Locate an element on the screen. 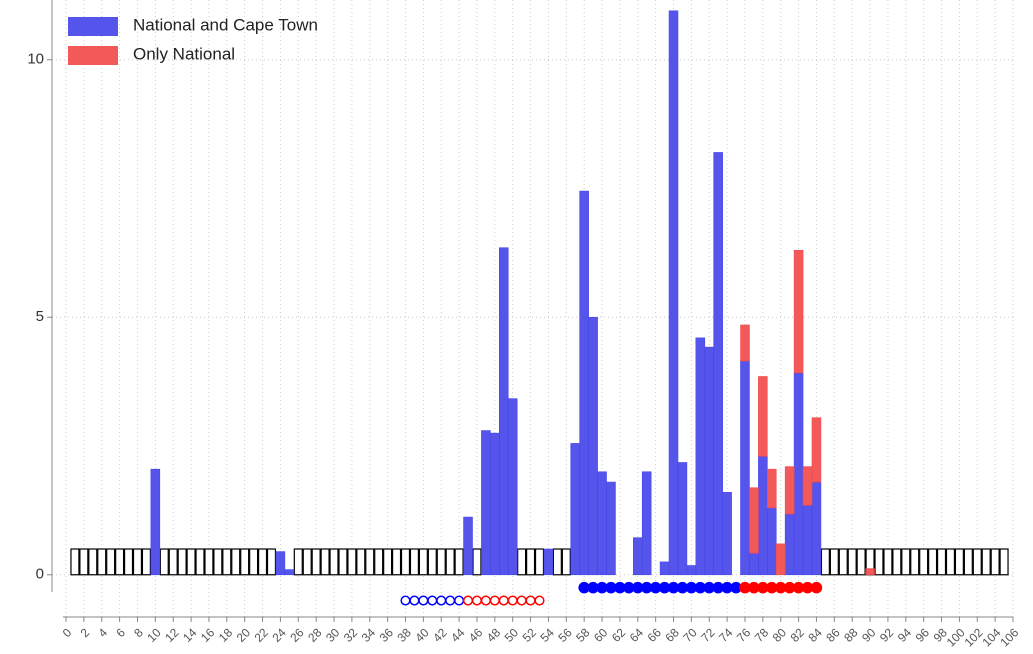  legend-label: National and Cape Town is located at coordinates (225, 24).